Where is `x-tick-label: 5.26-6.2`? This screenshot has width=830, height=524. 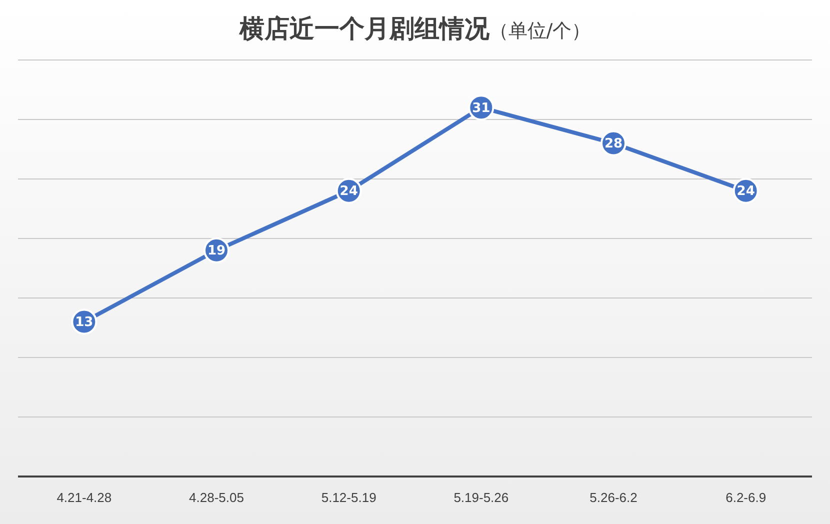
x-tick-label: 5.26-6.2 is located at coordinates (614, 497).